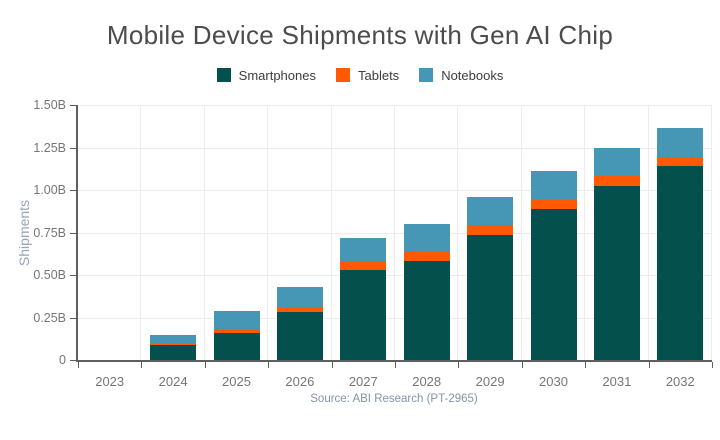  I want to click on bar-2026-tablets, so click(299, 309).